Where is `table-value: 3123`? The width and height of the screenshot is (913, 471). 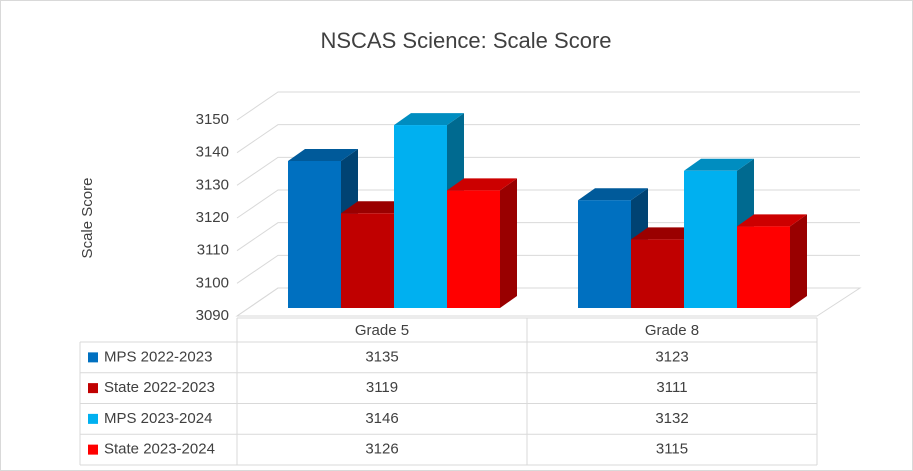 table-value: 3123 is located at coordinates (671, 356).